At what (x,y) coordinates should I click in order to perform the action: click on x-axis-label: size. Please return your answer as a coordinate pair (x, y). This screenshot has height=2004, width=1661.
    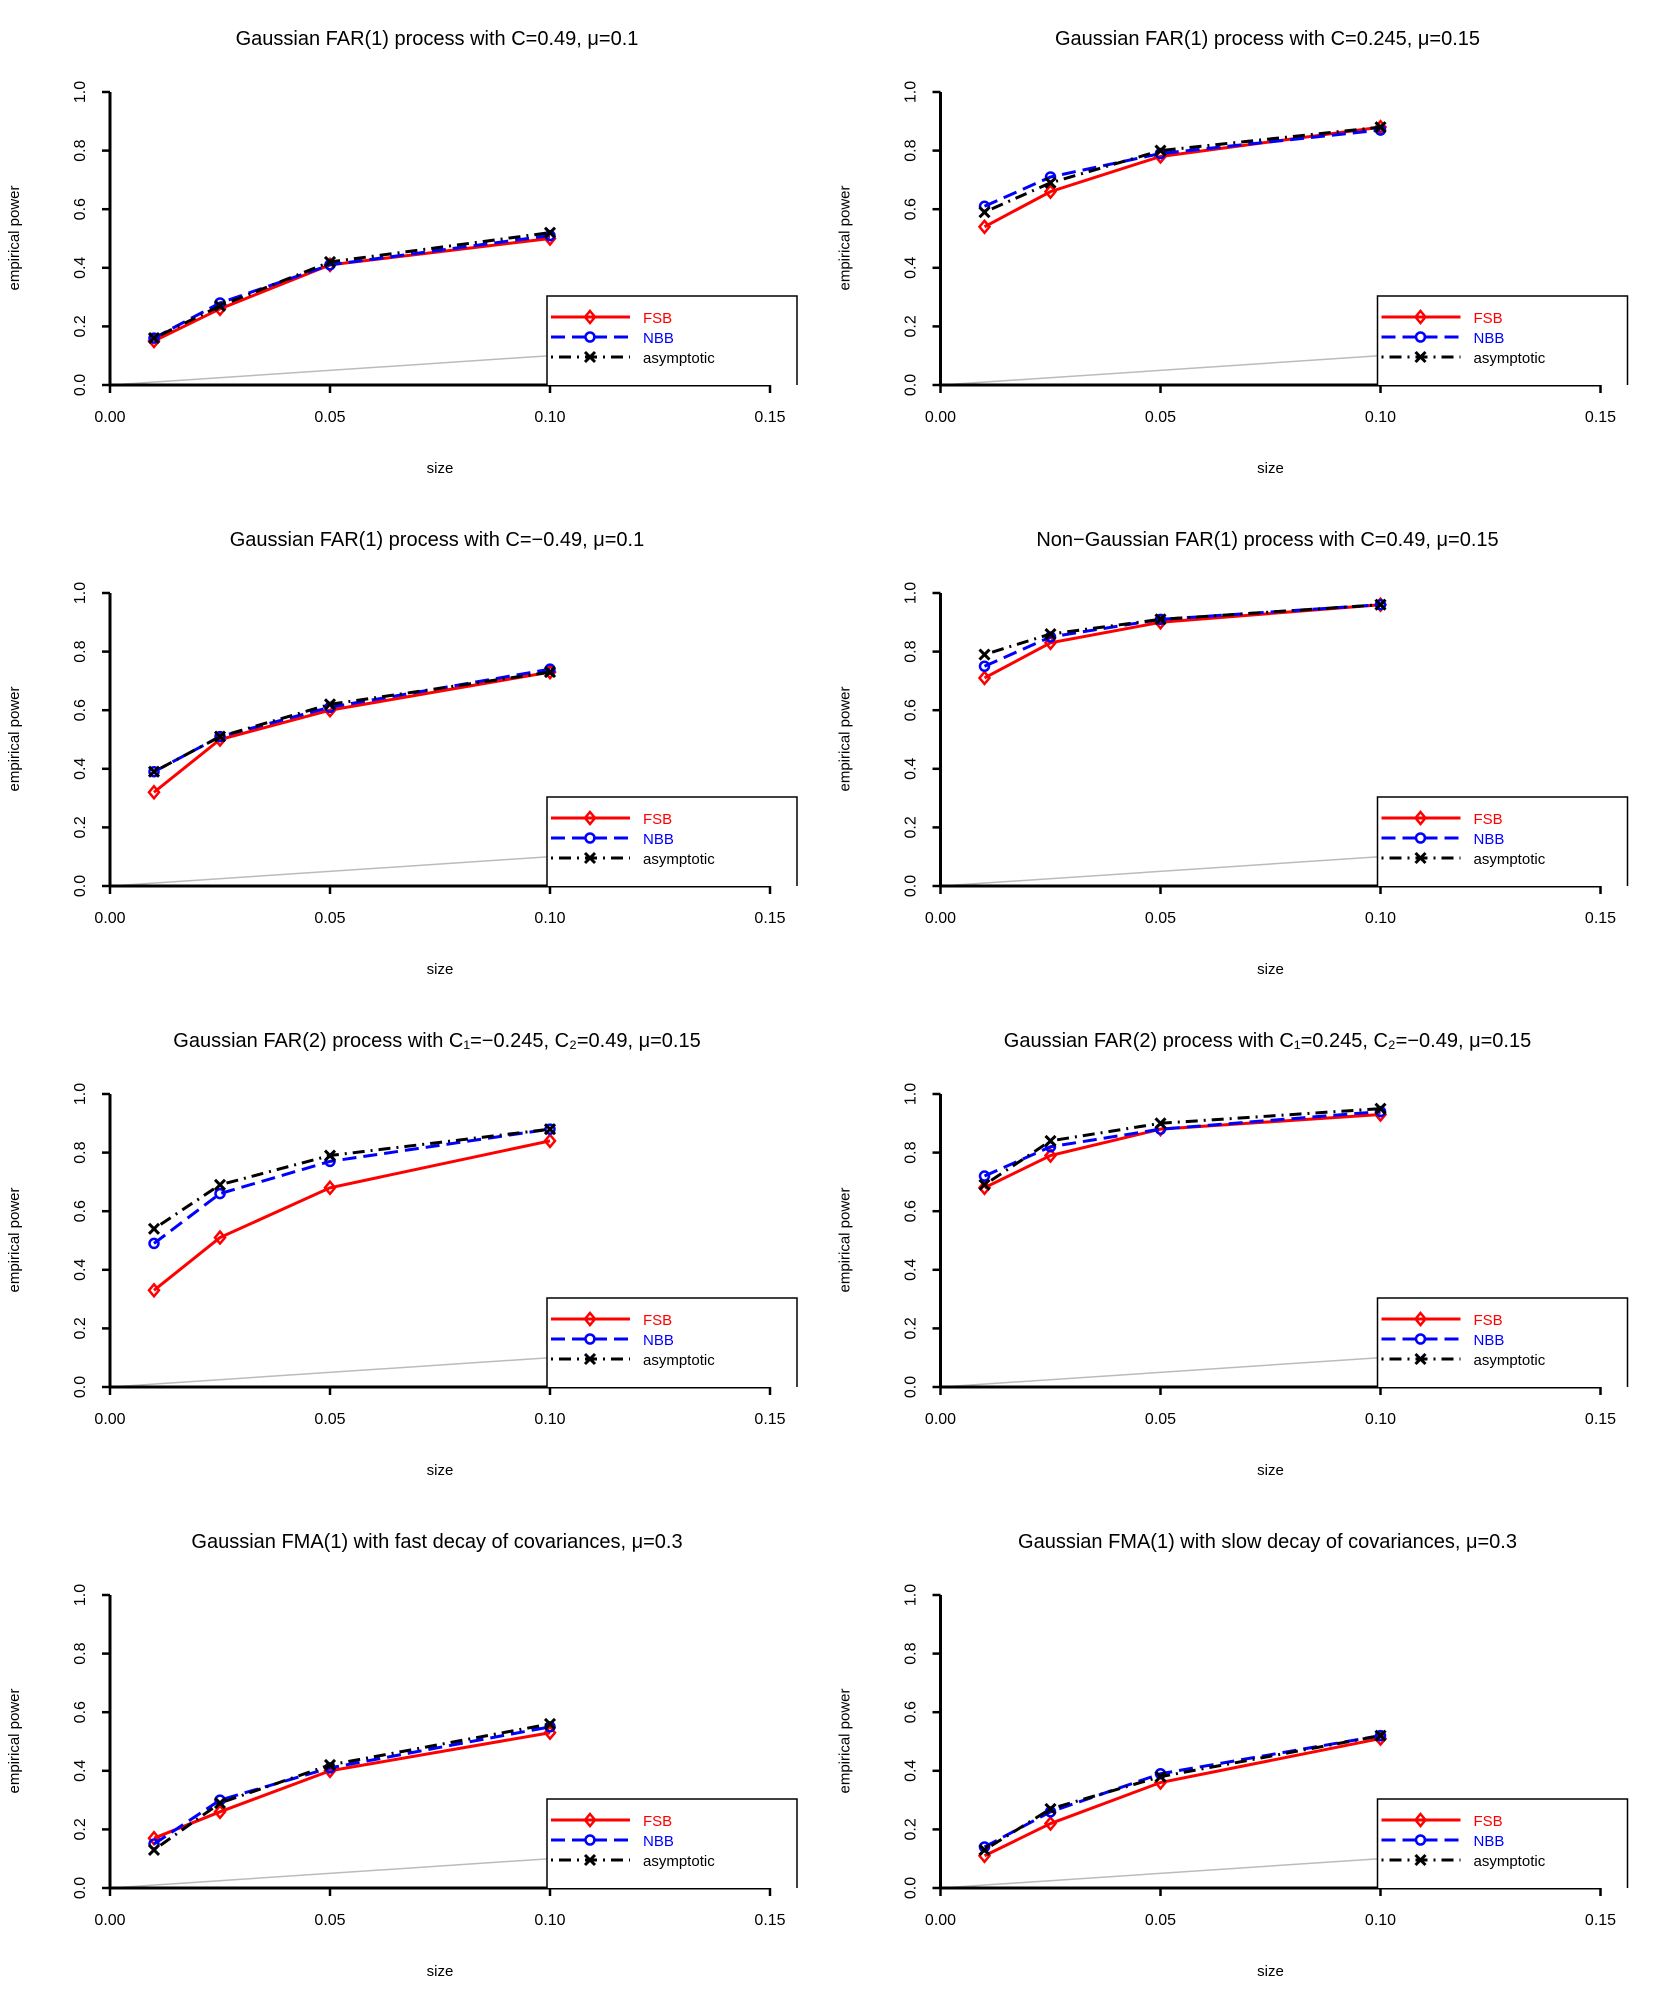
    Looking at the image, I should click on (1270, 1470).